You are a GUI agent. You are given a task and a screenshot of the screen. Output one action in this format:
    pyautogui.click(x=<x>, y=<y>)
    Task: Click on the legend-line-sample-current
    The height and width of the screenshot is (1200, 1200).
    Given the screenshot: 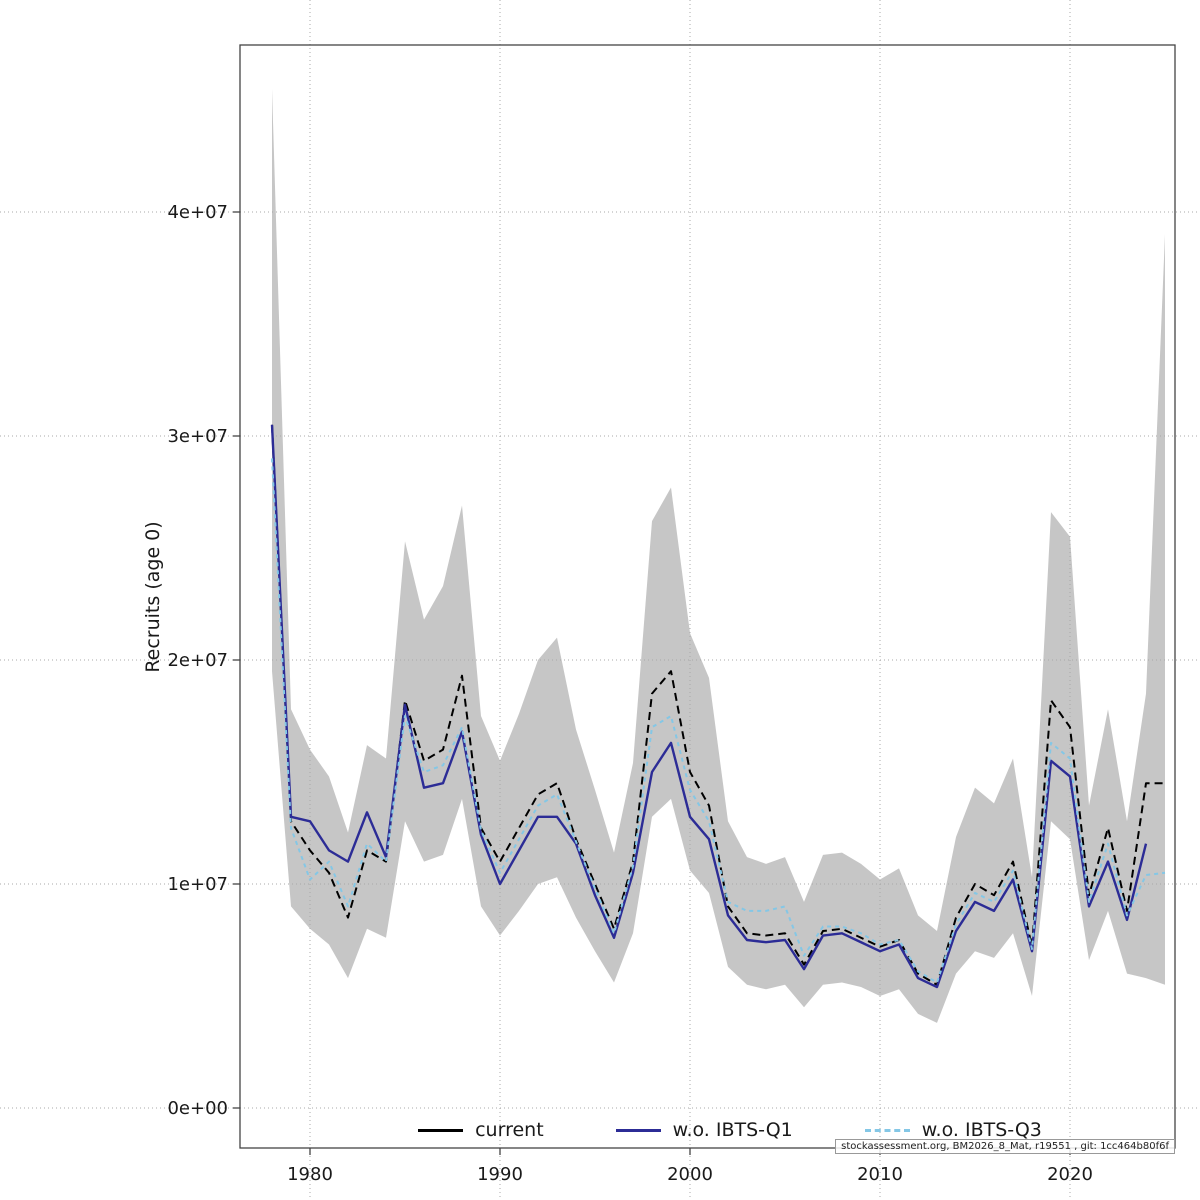 What is the action you would take?
    pyautogui.click(x=441, y=1130)
    